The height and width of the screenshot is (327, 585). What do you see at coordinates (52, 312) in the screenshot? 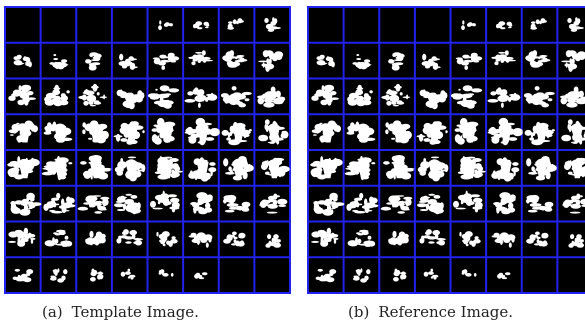
I see `caption-template-tag: (a)` at bounding box center [52, 312].